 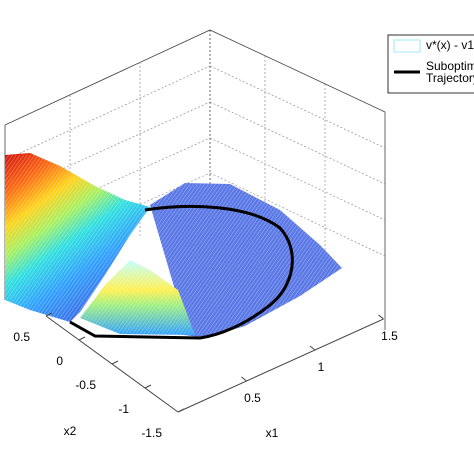 I want to click on y-tick-label: 0.5, so click(x=21, y=337).